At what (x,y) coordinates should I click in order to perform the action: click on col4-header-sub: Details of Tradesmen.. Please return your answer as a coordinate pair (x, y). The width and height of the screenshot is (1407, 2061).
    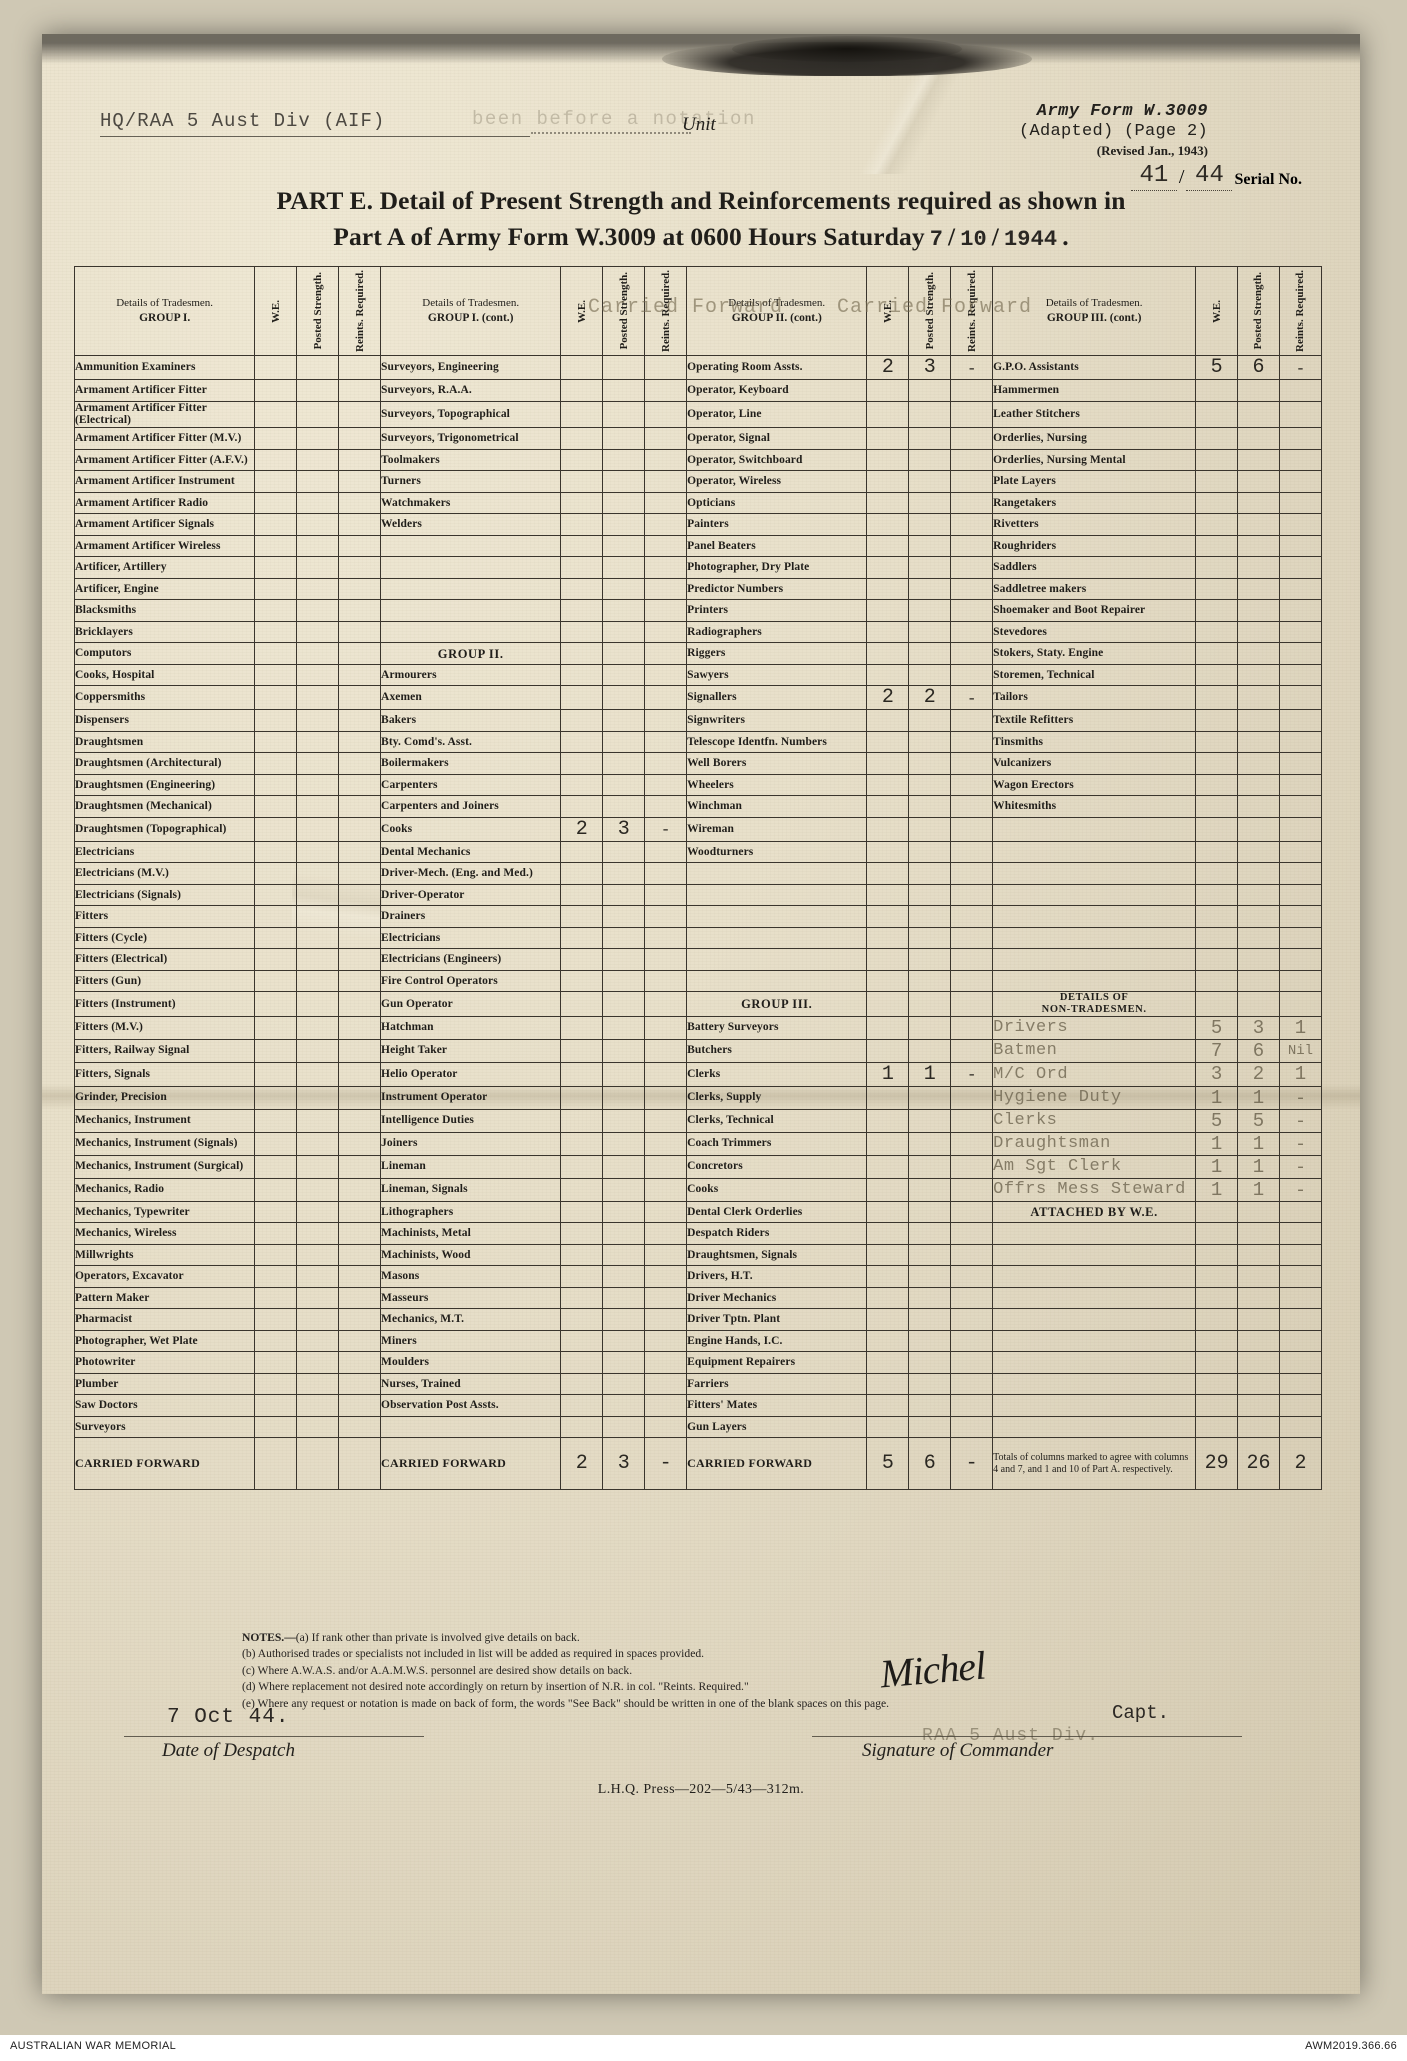
    Looking at the image, I should click on (1094, 302).